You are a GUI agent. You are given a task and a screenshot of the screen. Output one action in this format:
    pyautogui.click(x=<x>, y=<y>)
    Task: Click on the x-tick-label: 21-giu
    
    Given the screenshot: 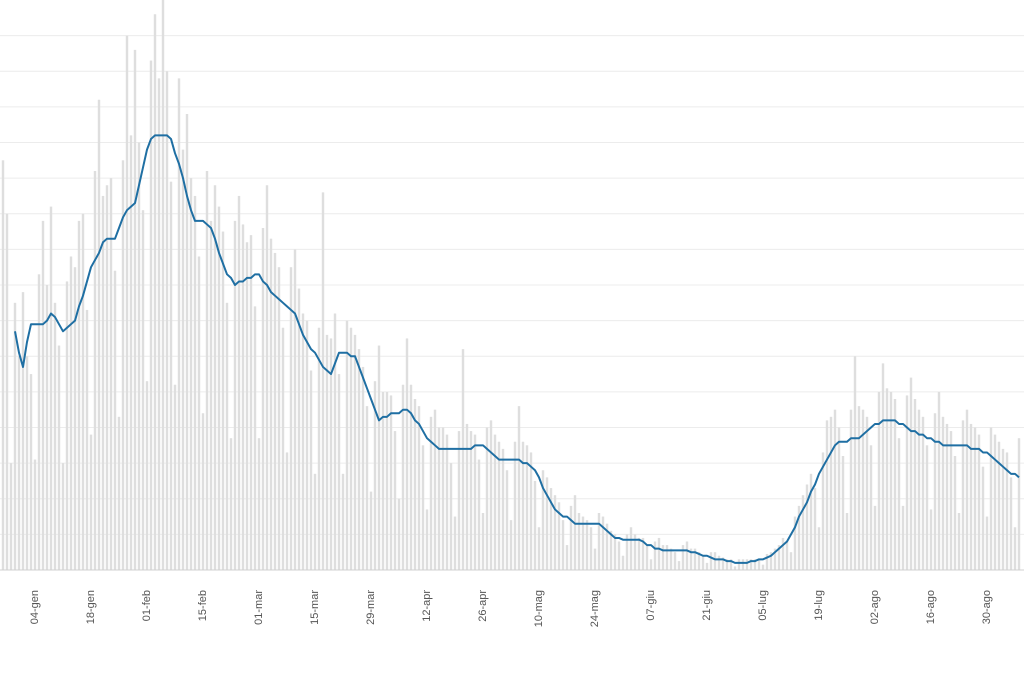 What is the action you would take?
    pyautogui.click(x=707, y=605)
    